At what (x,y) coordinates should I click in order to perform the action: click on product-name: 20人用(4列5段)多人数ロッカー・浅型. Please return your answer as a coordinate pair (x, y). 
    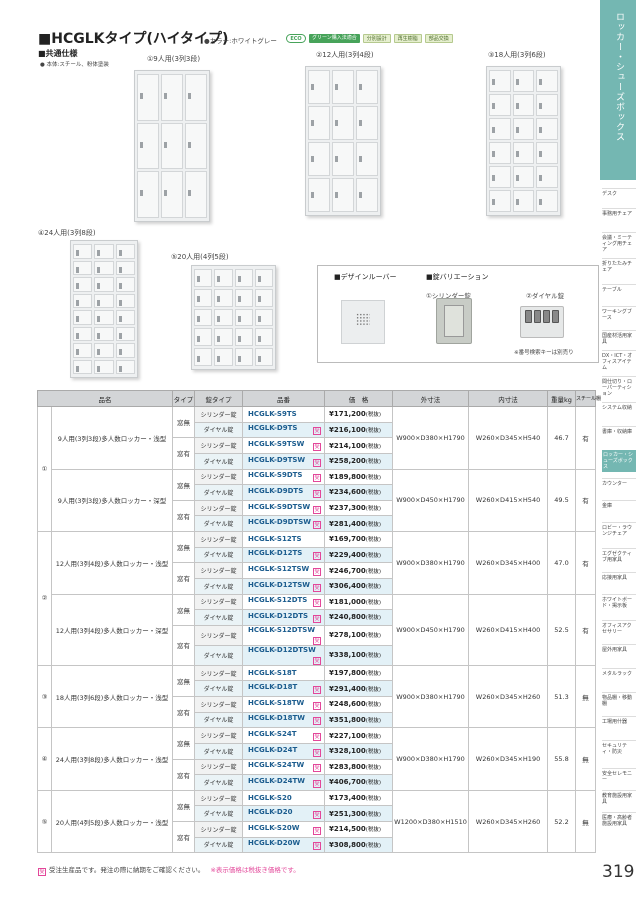
    Looking at the image, I should click on (112, 821).